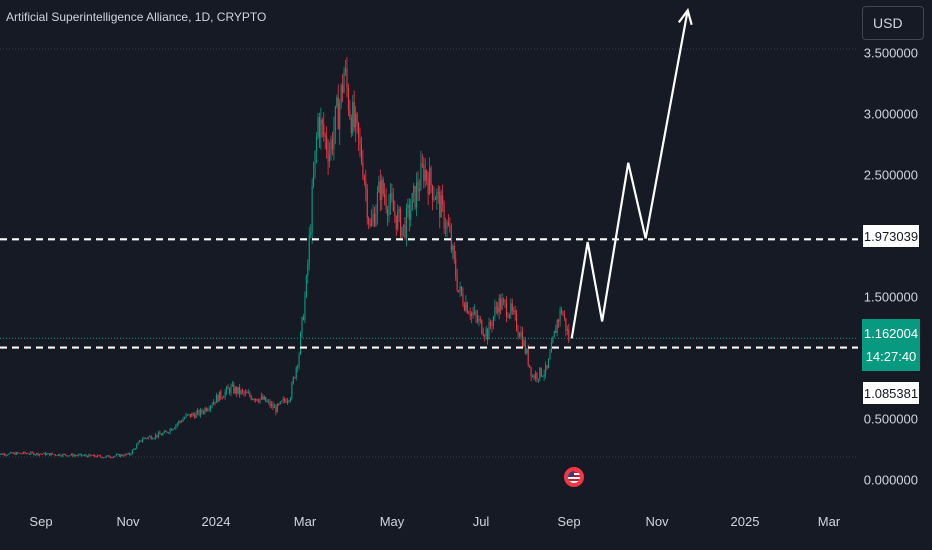 The image size is (932, 550). Describe the element at coordinates (891, 236) in the screenshot. I see `level-high-label: 1.973039` at that location.